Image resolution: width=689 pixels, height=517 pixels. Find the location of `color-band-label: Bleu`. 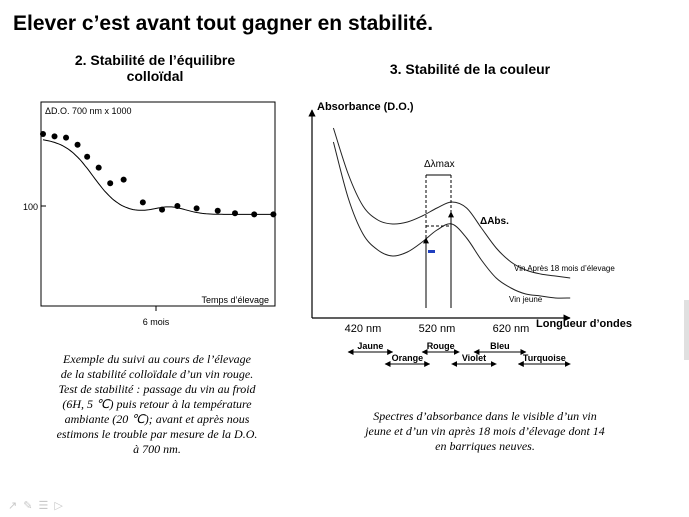

color-band-label: Bleu is located at coordinates (500, 346).